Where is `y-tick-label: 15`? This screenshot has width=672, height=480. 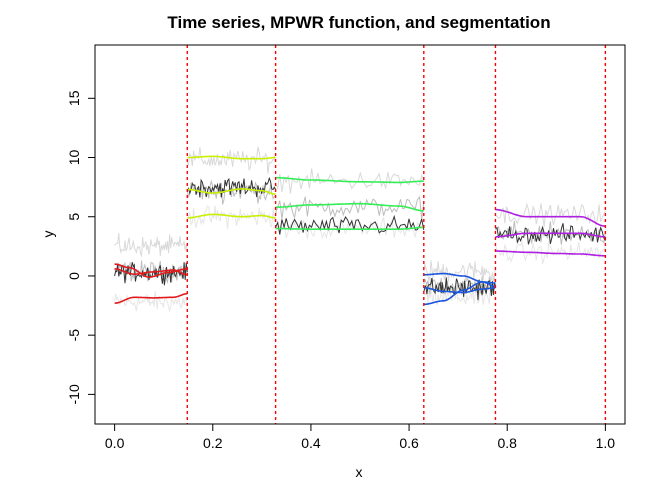
y-tick-label: 15 is located at coordinates (74, 98).